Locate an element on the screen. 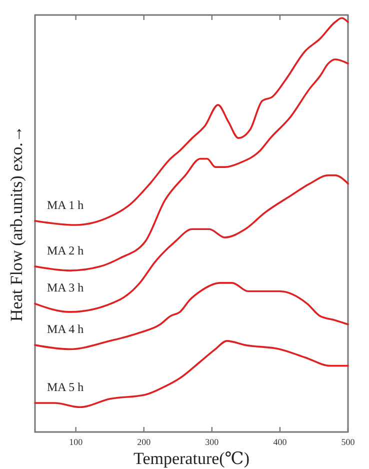  x-tick-label: 100 is located at coordinates (76, 442).